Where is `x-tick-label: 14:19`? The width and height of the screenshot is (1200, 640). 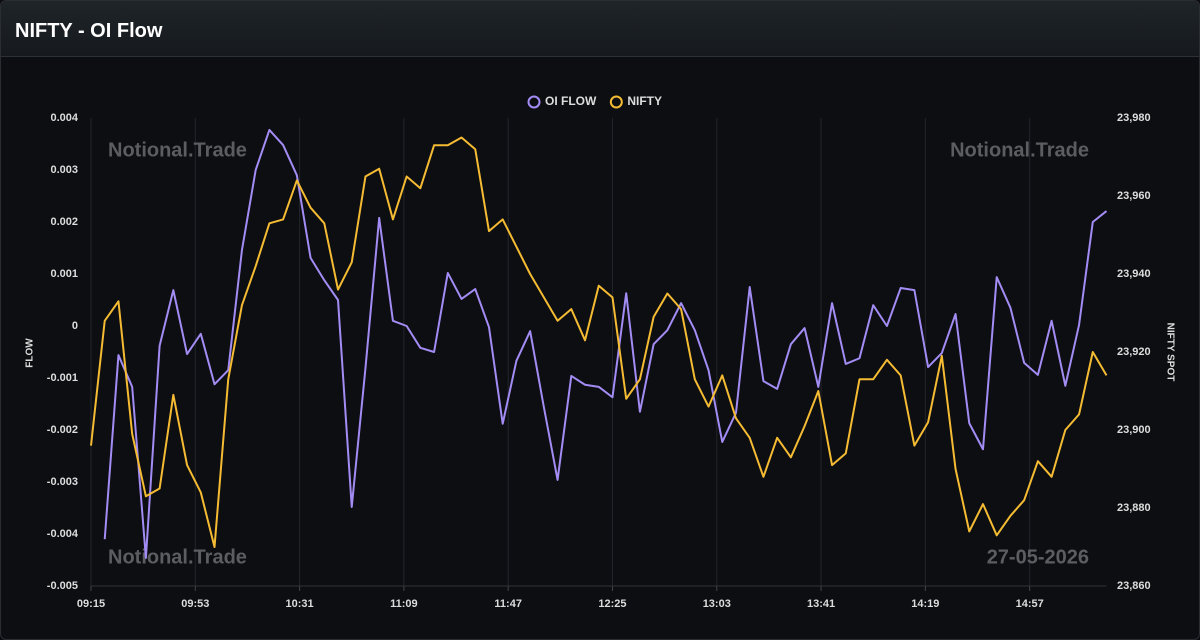 x-tick-label: 14:19 is located at coordinates (925, 604).